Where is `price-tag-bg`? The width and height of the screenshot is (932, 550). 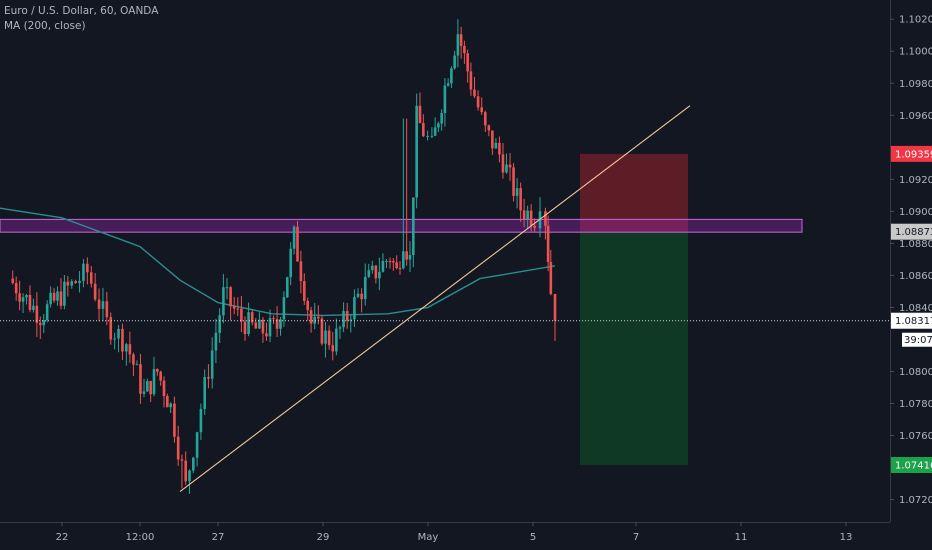 price-tag-bg is located at coordinates (911, 320).